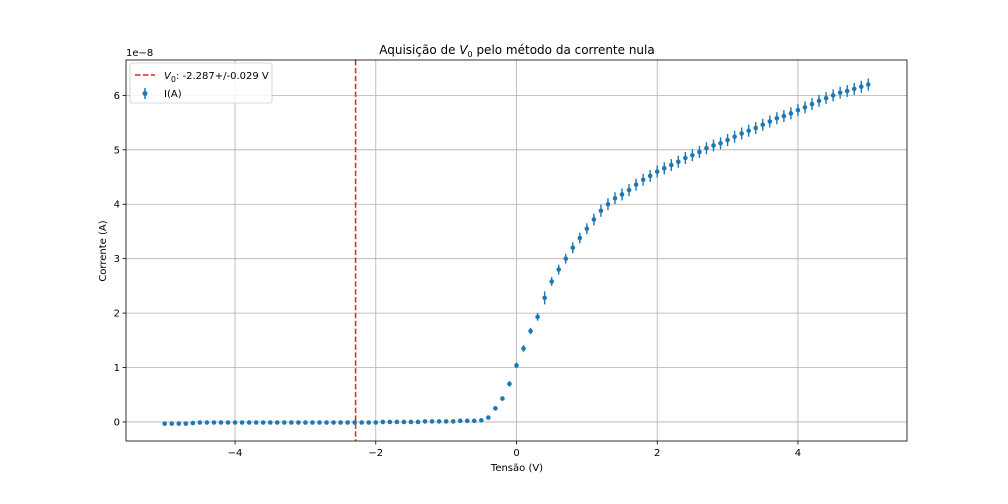  What do you see at coordinates (103, 250) in the screenshot?
I see `y-axis-label: Corrente (A)` at bounding box center [103, 250].